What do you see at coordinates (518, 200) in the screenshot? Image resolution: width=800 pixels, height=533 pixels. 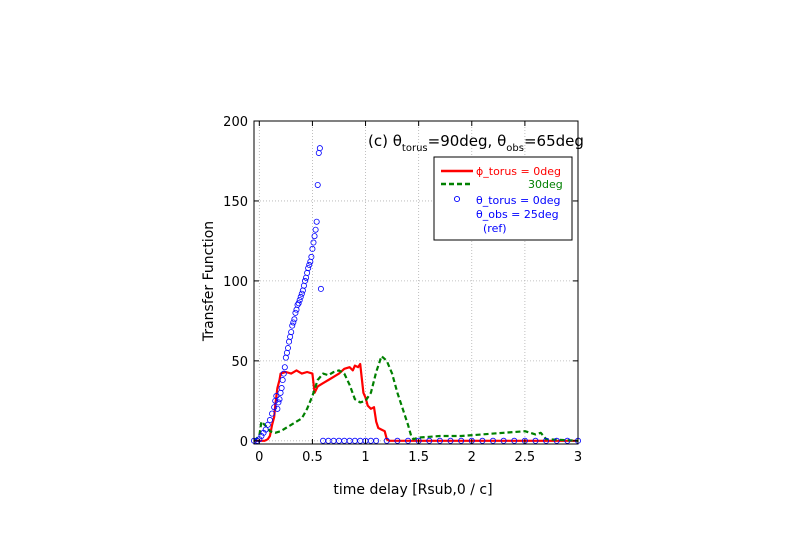 I see `legend-label-2: θ_torus = 0deg` at bounding box center [518, 200].